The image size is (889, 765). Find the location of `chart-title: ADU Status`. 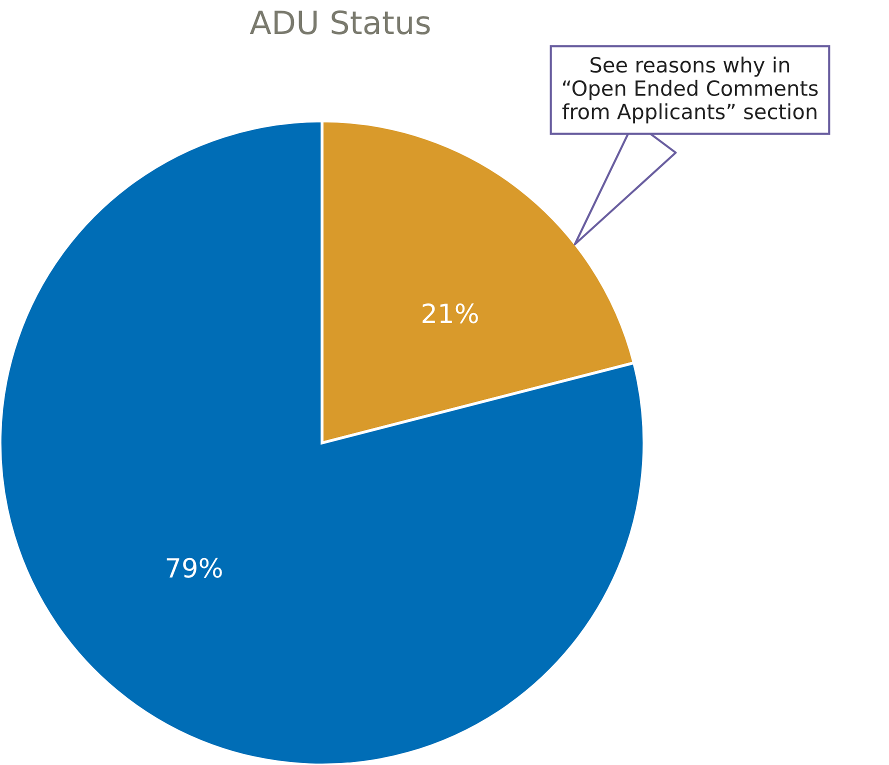

chart-title: ADU Status is located at coordinates (340, 22).